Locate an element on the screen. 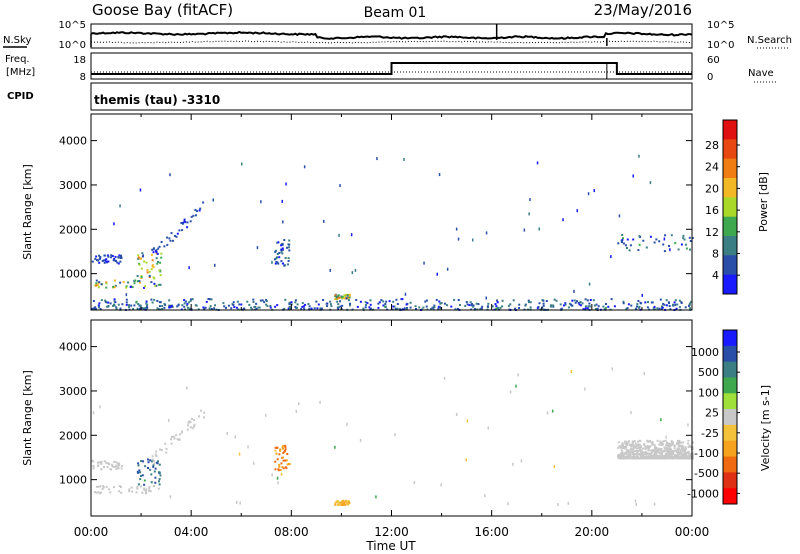  colorbar-frame is located at coordinates (730, 417).